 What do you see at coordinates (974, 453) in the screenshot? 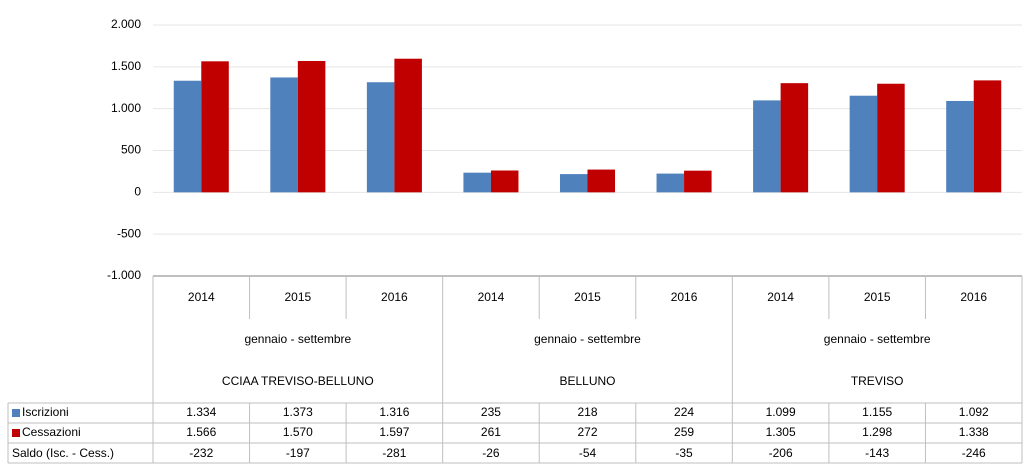
I see `table-value: -246` at bounding box center [974, 453].